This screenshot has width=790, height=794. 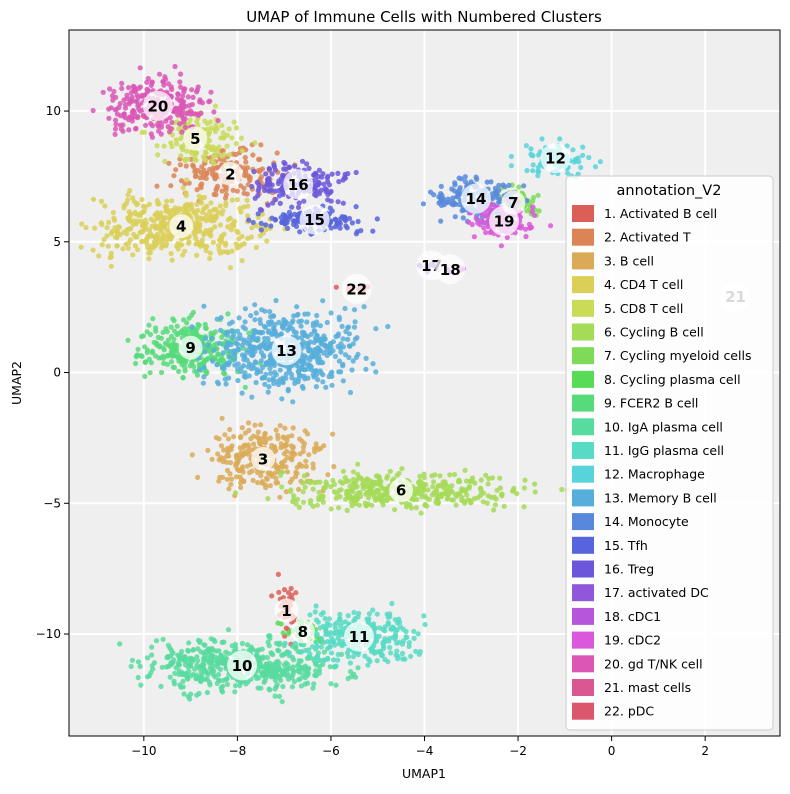 What do you see at coordinates (303, 632) in the screenshot?
I see `cluster-label-8: 8` at bounding box center [303, 632].